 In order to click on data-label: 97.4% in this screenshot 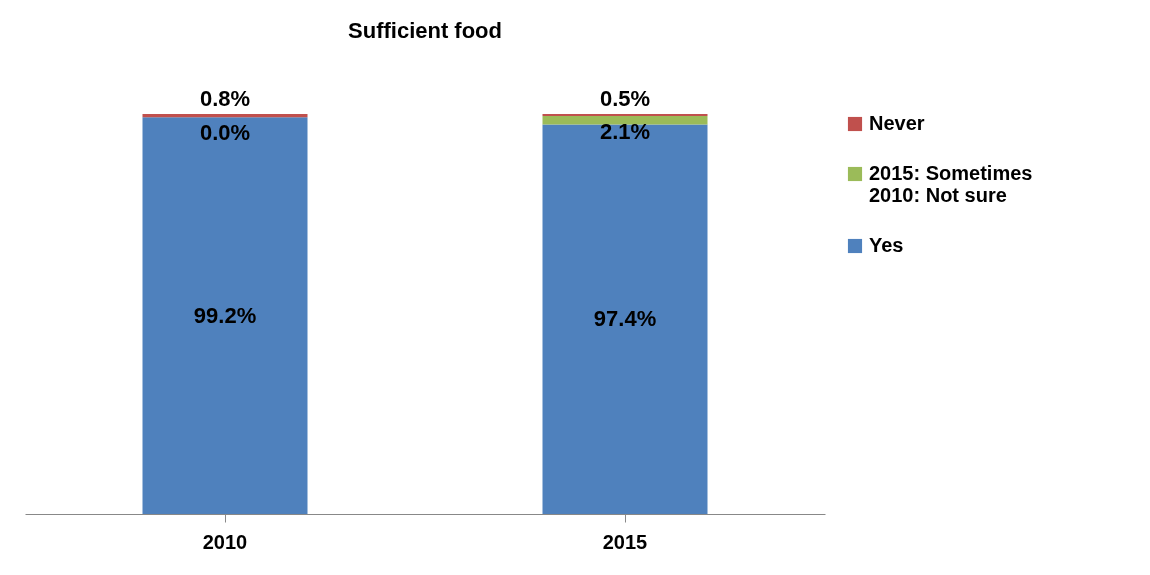, I will do `click(625, 319)`.